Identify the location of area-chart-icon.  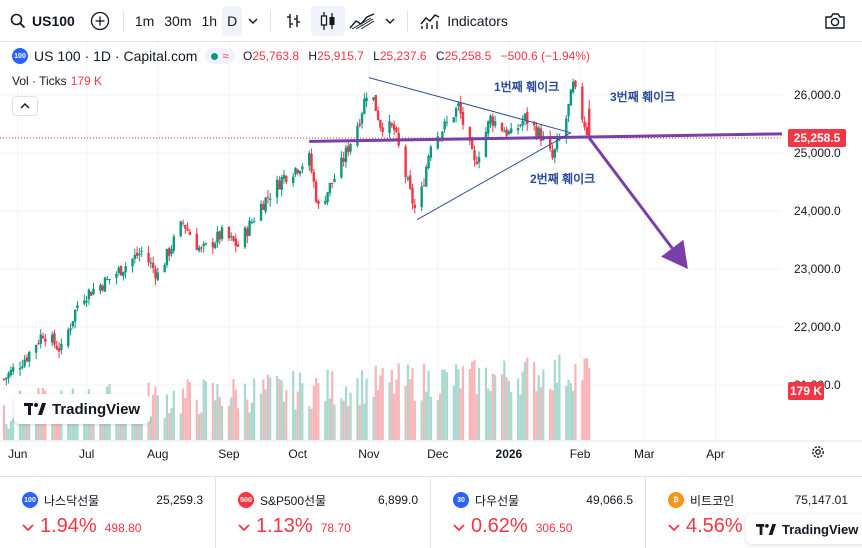
(362, 20).